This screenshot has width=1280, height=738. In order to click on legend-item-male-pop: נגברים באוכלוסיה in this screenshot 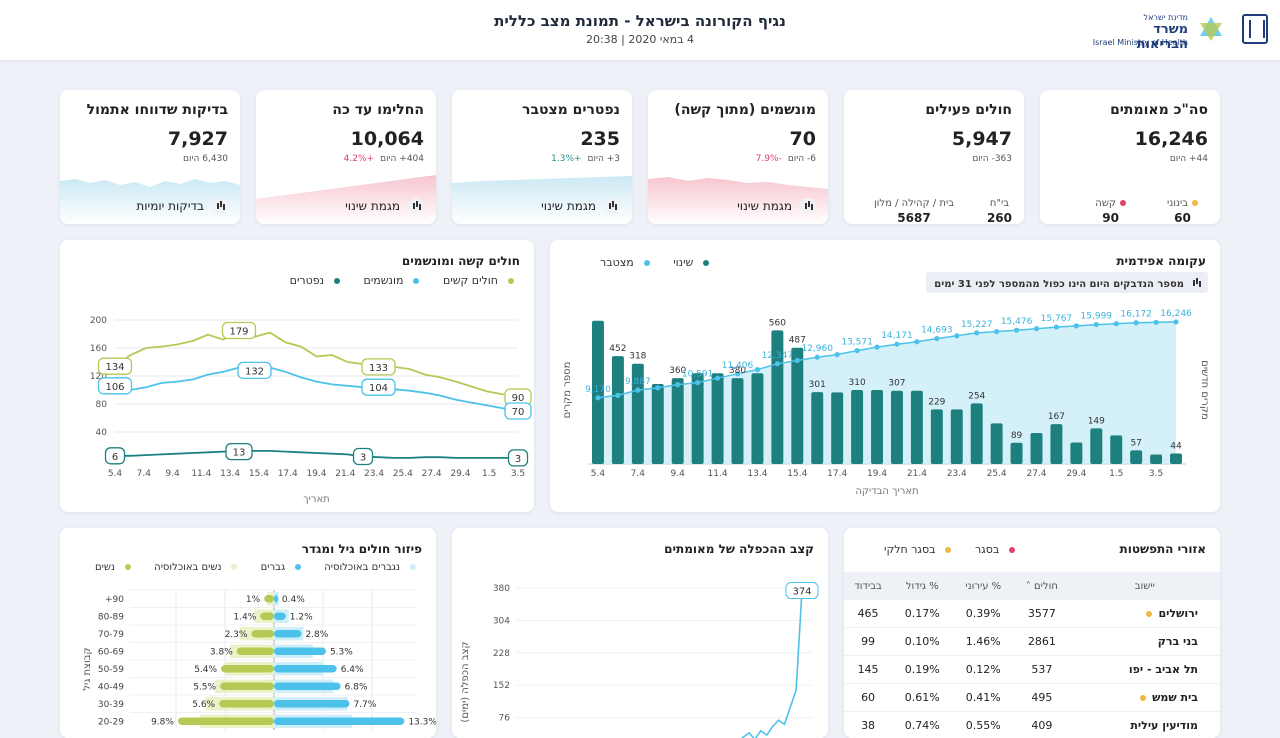, I will do `click(365, 567)`.